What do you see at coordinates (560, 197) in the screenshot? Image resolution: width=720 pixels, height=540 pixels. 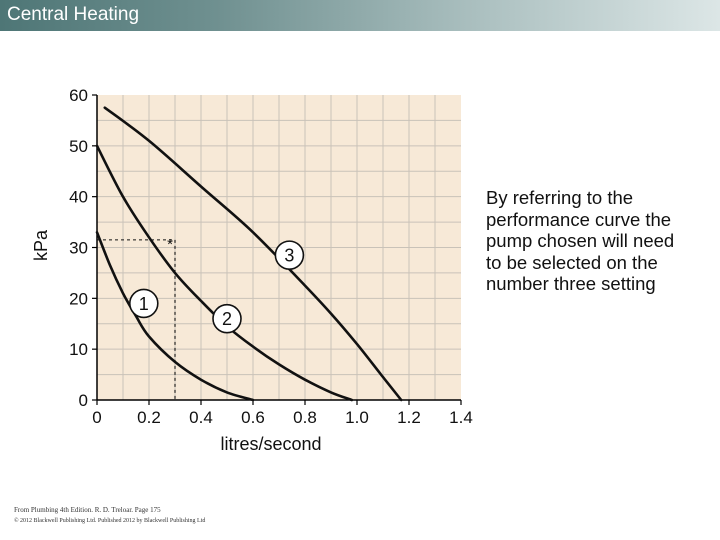 I see `explanation-line: By referring to the` at bounding box center [560, 197].